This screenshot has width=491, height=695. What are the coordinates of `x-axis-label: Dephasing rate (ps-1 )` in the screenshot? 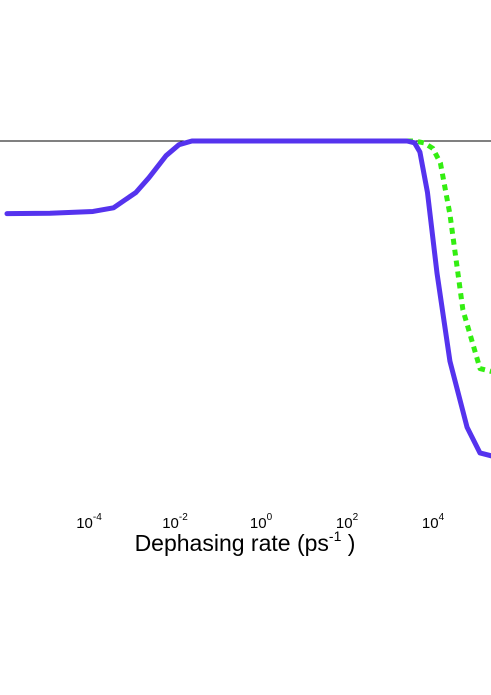 It's located at (245, 542).